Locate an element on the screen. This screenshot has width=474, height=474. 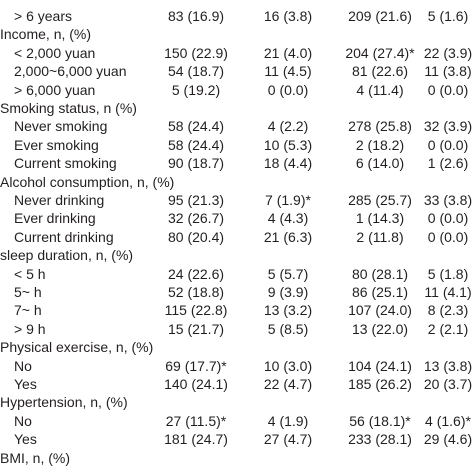
row-label: Ever drinking is located at coordinates (55, 218).